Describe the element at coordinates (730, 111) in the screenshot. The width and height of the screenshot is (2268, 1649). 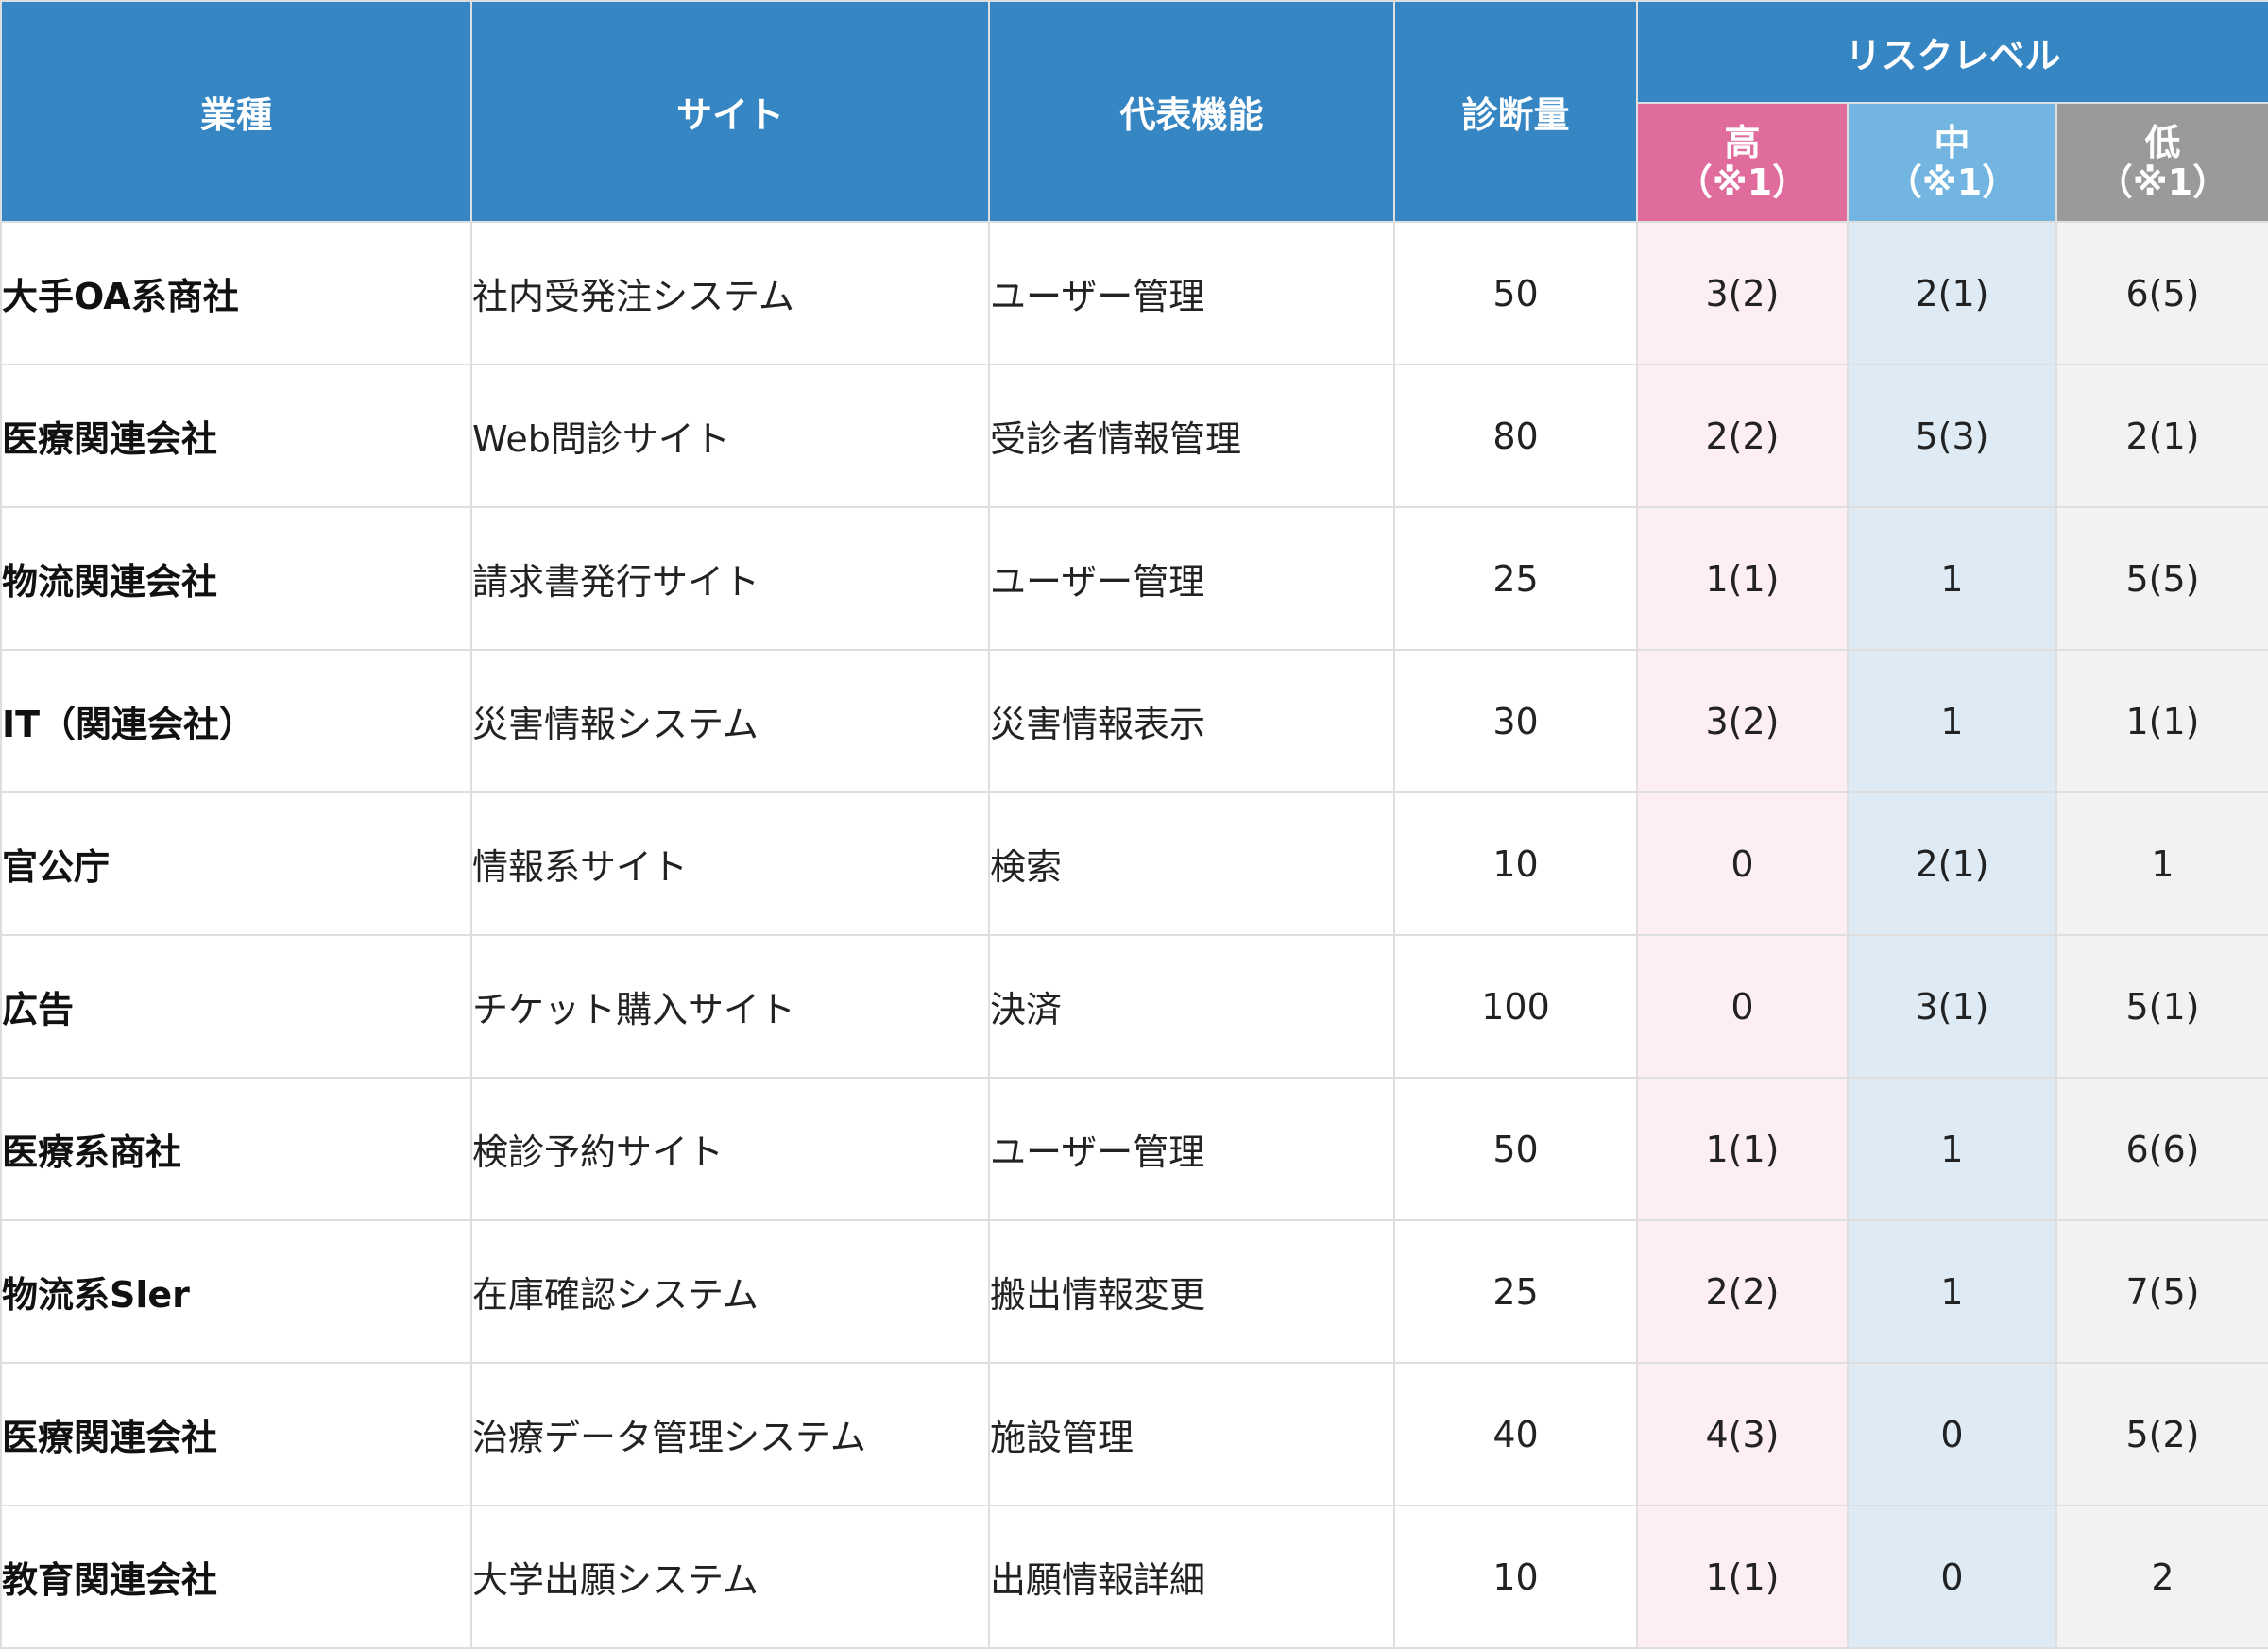
I see `header-site: サイト` at that location.